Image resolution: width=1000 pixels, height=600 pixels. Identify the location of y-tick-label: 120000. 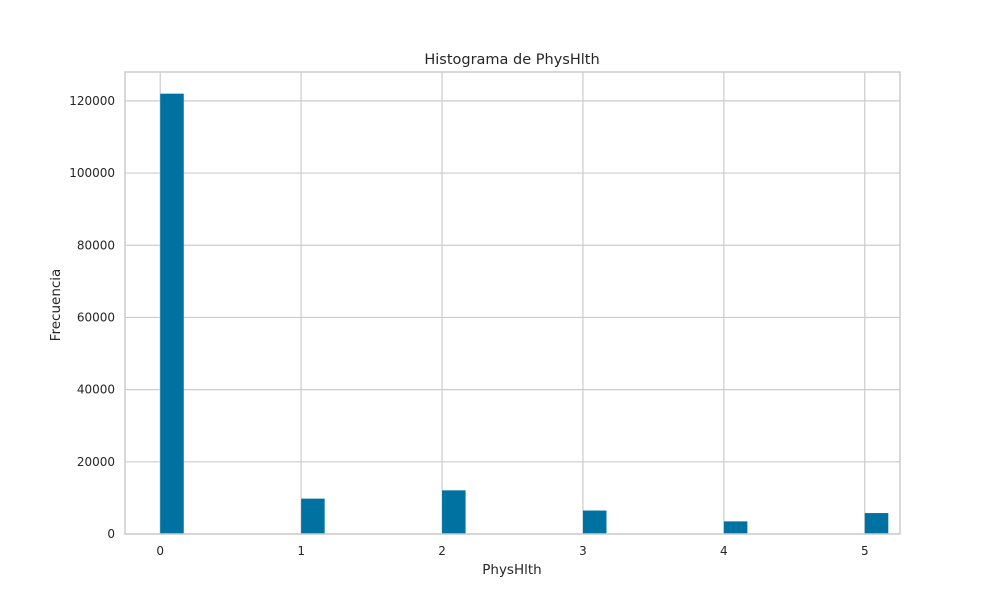
(92, 101).